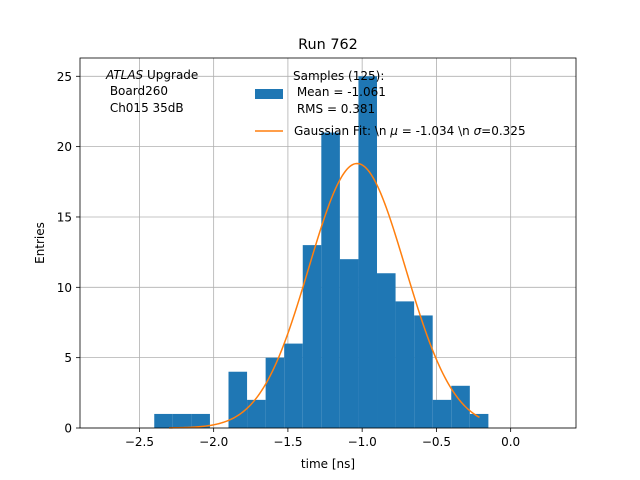 The width and height of the screenshot is (640, 480). Describe the element at coordinates (436, 442) in the screenshot. I see `x-tick-label: −0.5` at that location.